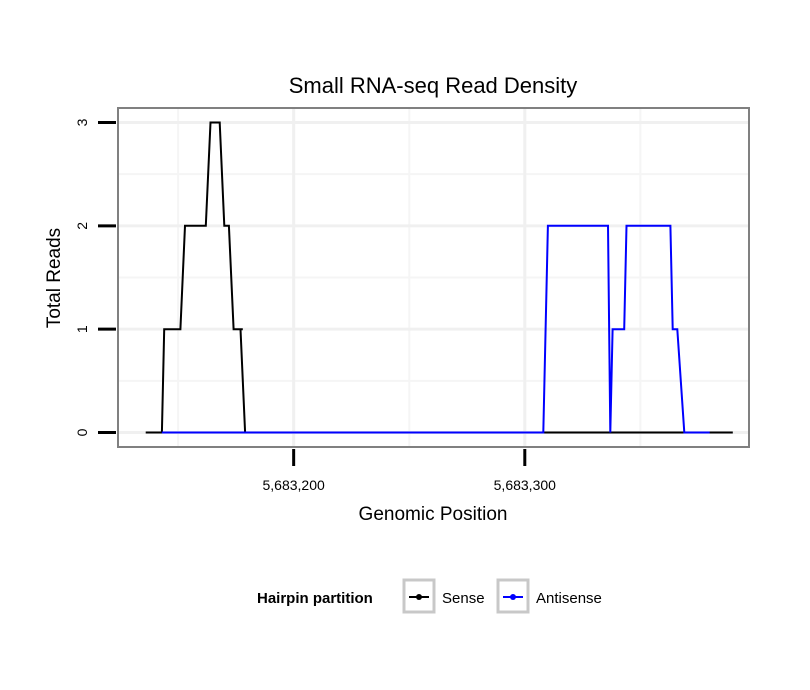 The width and height of the screenshot is (810, 690). Describe the element at coordinates (294, 485) in the screenshot. I see `x-tick-label: 5,683,200` at that location.